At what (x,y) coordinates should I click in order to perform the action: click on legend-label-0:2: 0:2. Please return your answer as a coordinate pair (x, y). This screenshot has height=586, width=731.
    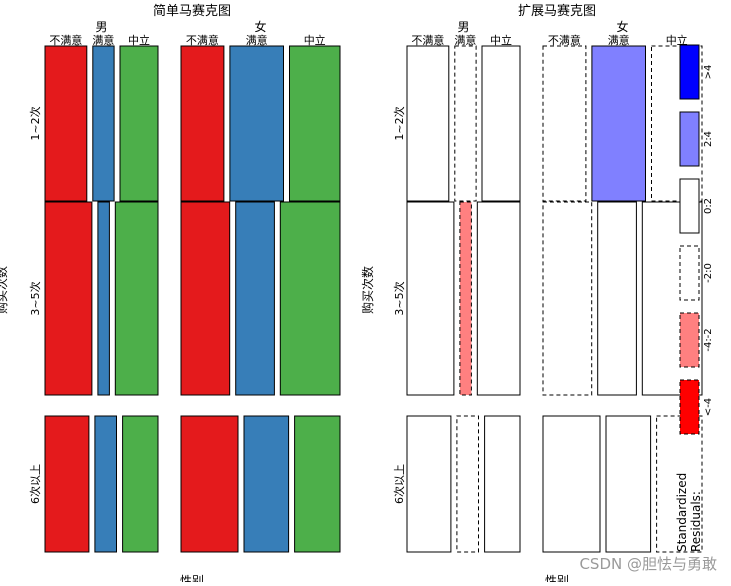
    Looking at the image, I should click on (708, 206).